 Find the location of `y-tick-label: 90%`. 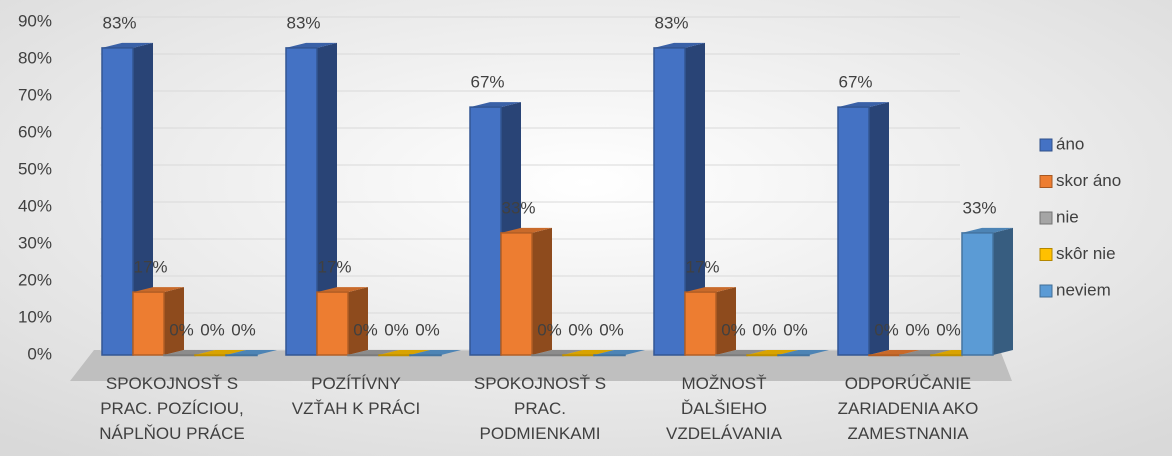

y-tick-label: 90% is located at coordinates (35, 20).